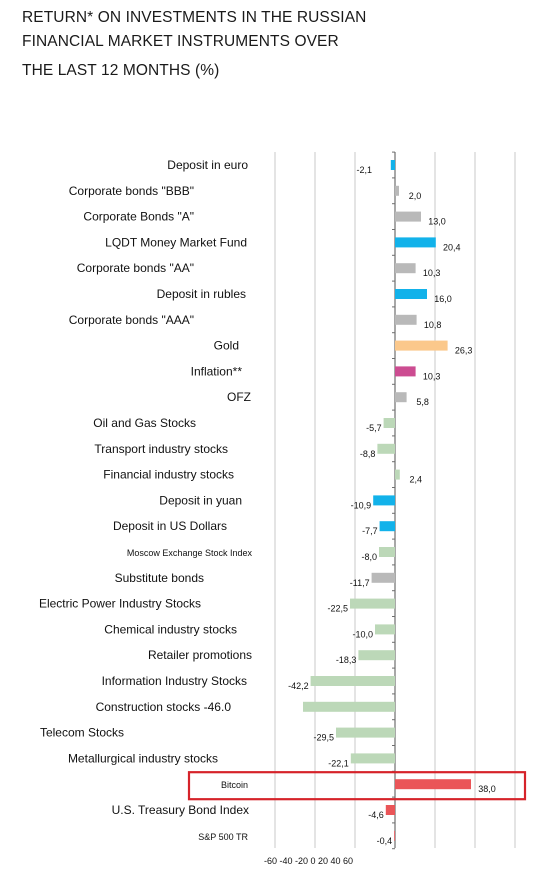  I want to click on category-label: Deposit in US Dollars, so click(170, 526).